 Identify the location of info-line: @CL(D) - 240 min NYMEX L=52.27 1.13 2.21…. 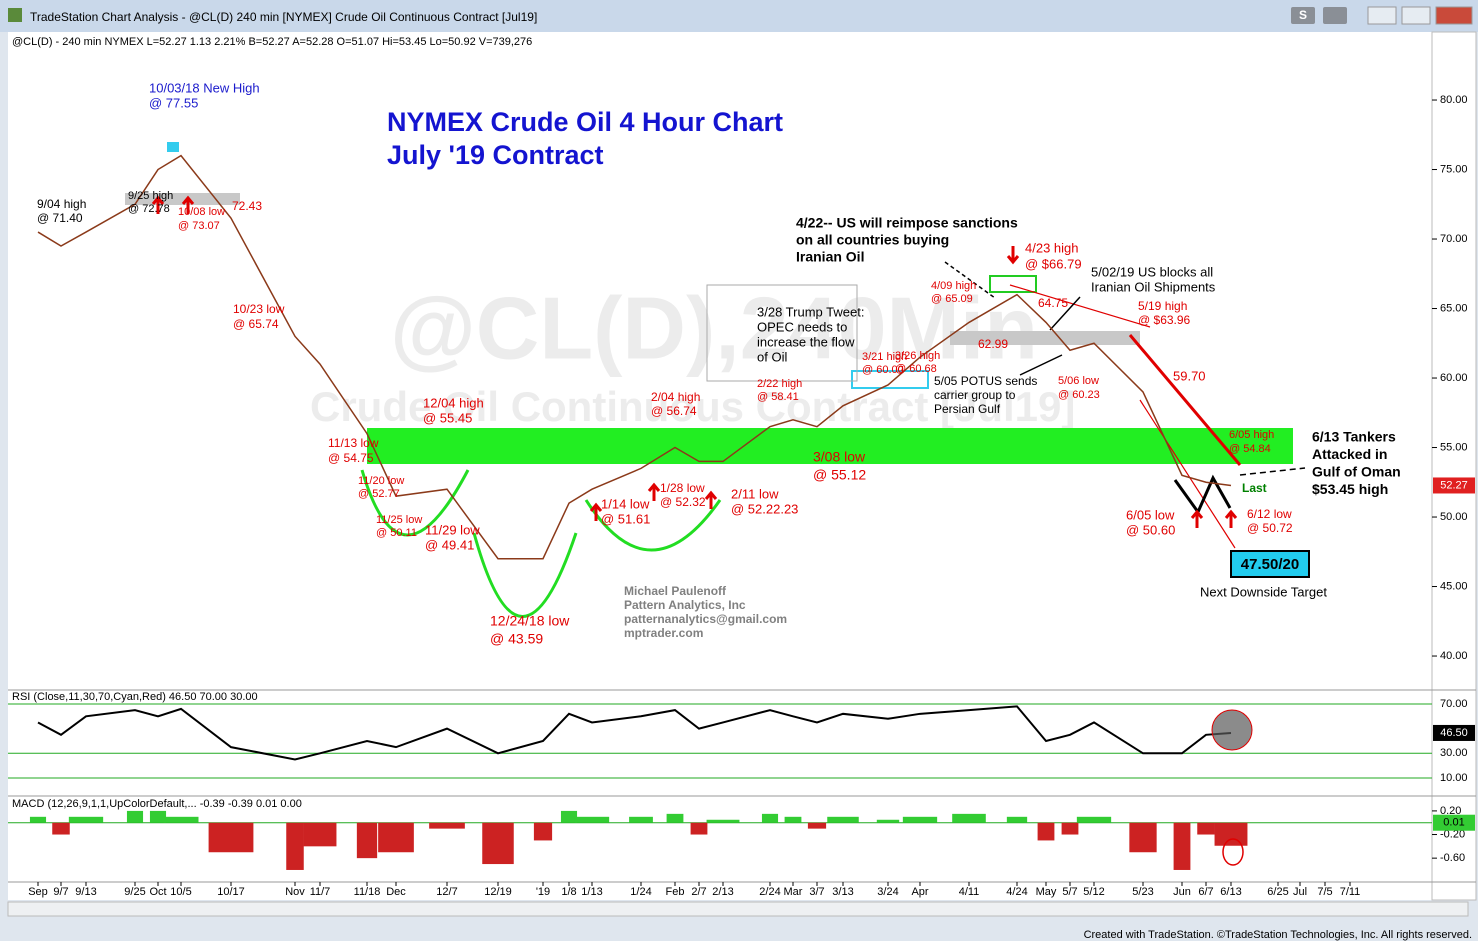
(272, 42).